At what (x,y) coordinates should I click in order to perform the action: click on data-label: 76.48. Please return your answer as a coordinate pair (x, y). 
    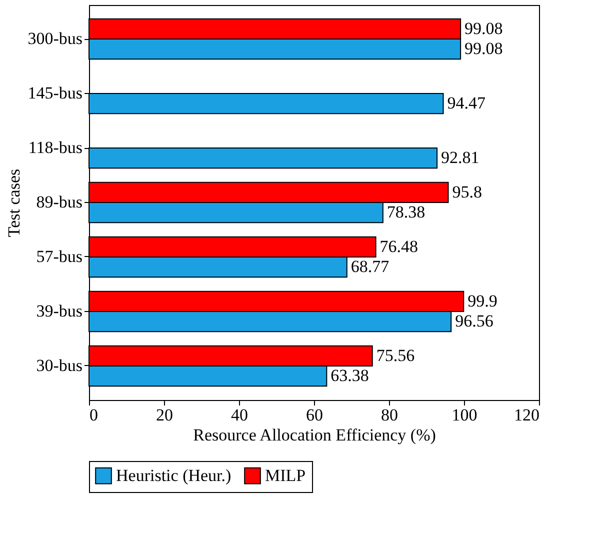
    Looking at the image, I should click on (399, 246).